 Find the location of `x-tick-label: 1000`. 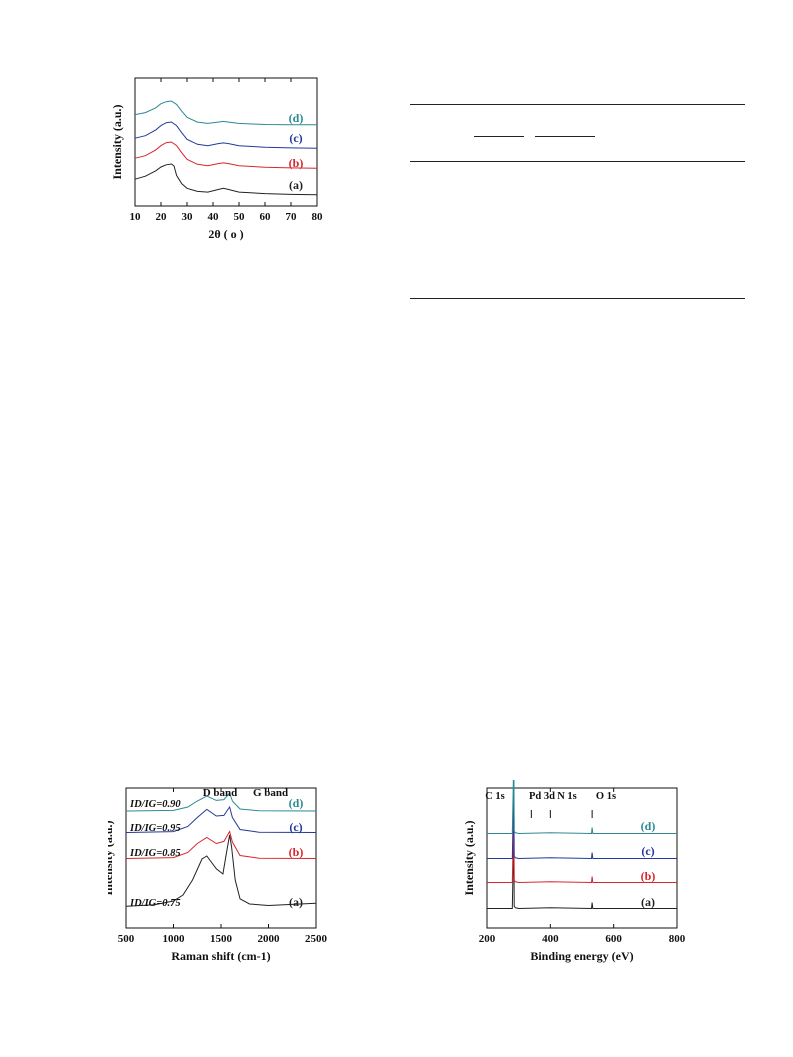

x-tick-label: 1000 is located at coordinates (174, 939).